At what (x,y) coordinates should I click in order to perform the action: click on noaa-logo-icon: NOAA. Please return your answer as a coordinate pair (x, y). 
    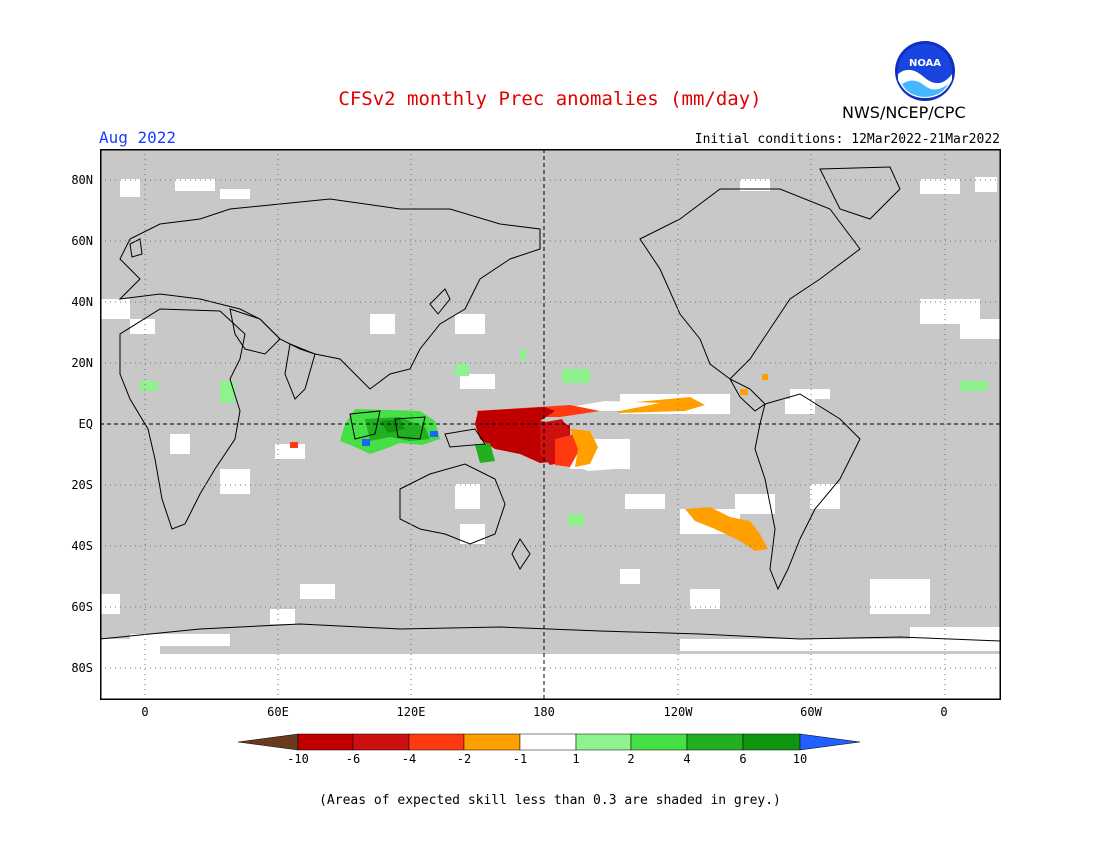
    Looking at the image, I should click on (925, 71).